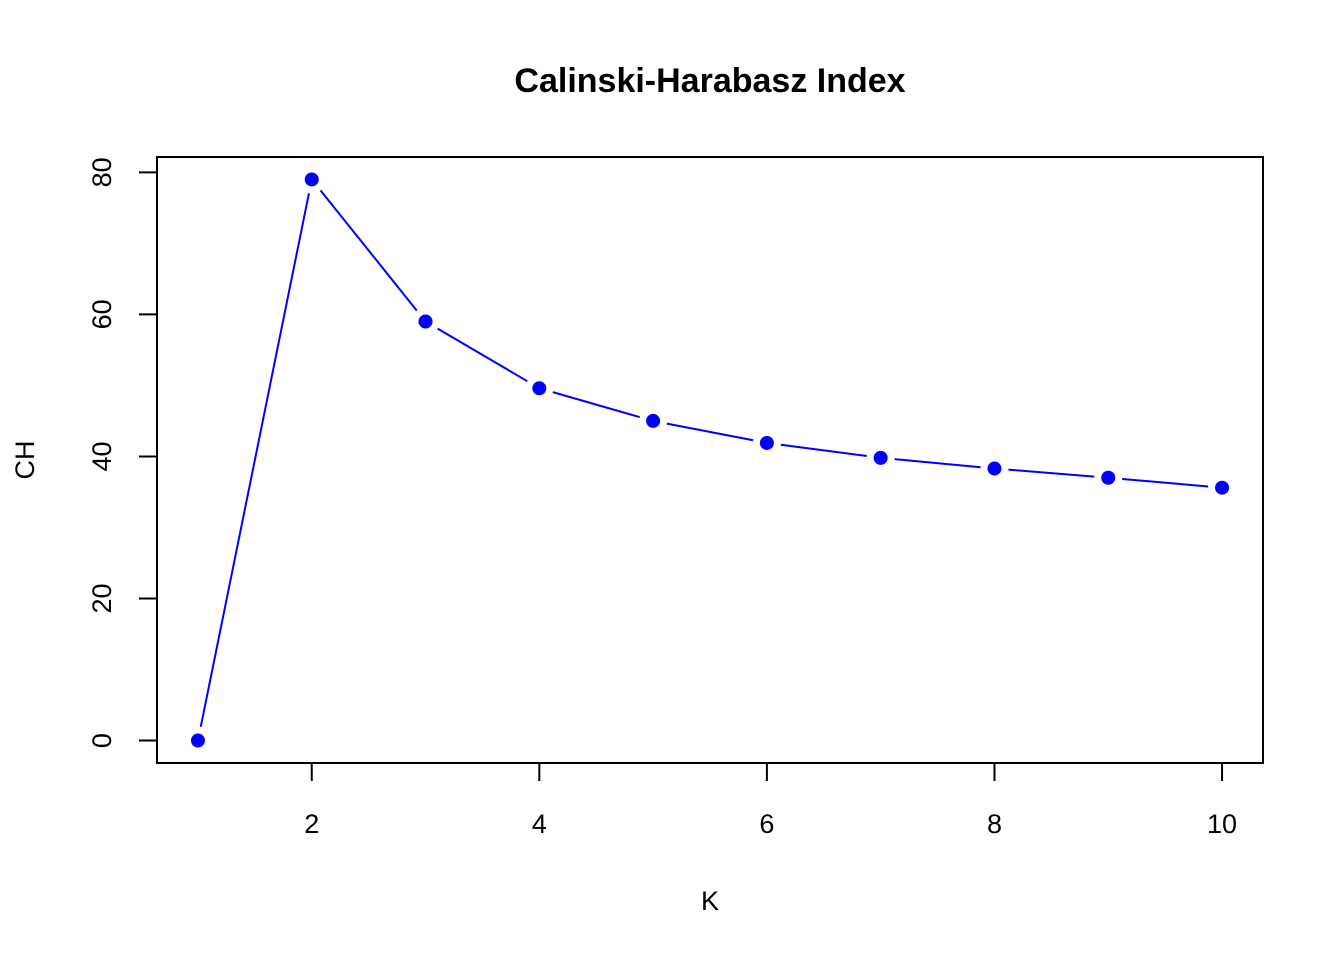 This screenshot has width=1344, height=960. Describe the element at coordinates (1222, 824) in the screenshot. I see `x-tick-label: 10` at that location.